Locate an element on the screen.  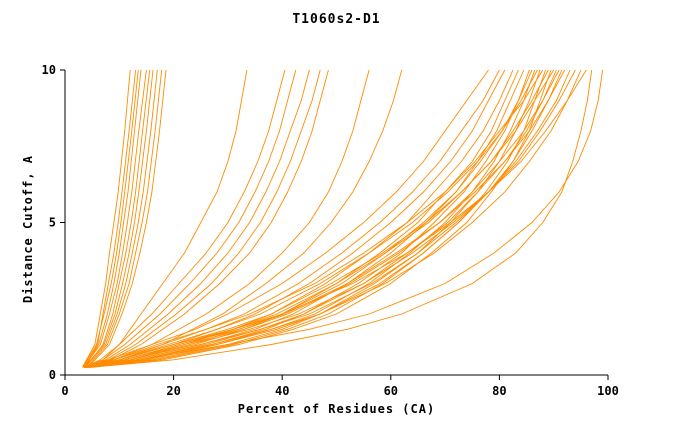
y-axis-label: Distance Cutoff, A is located at coordinates (28, 229).